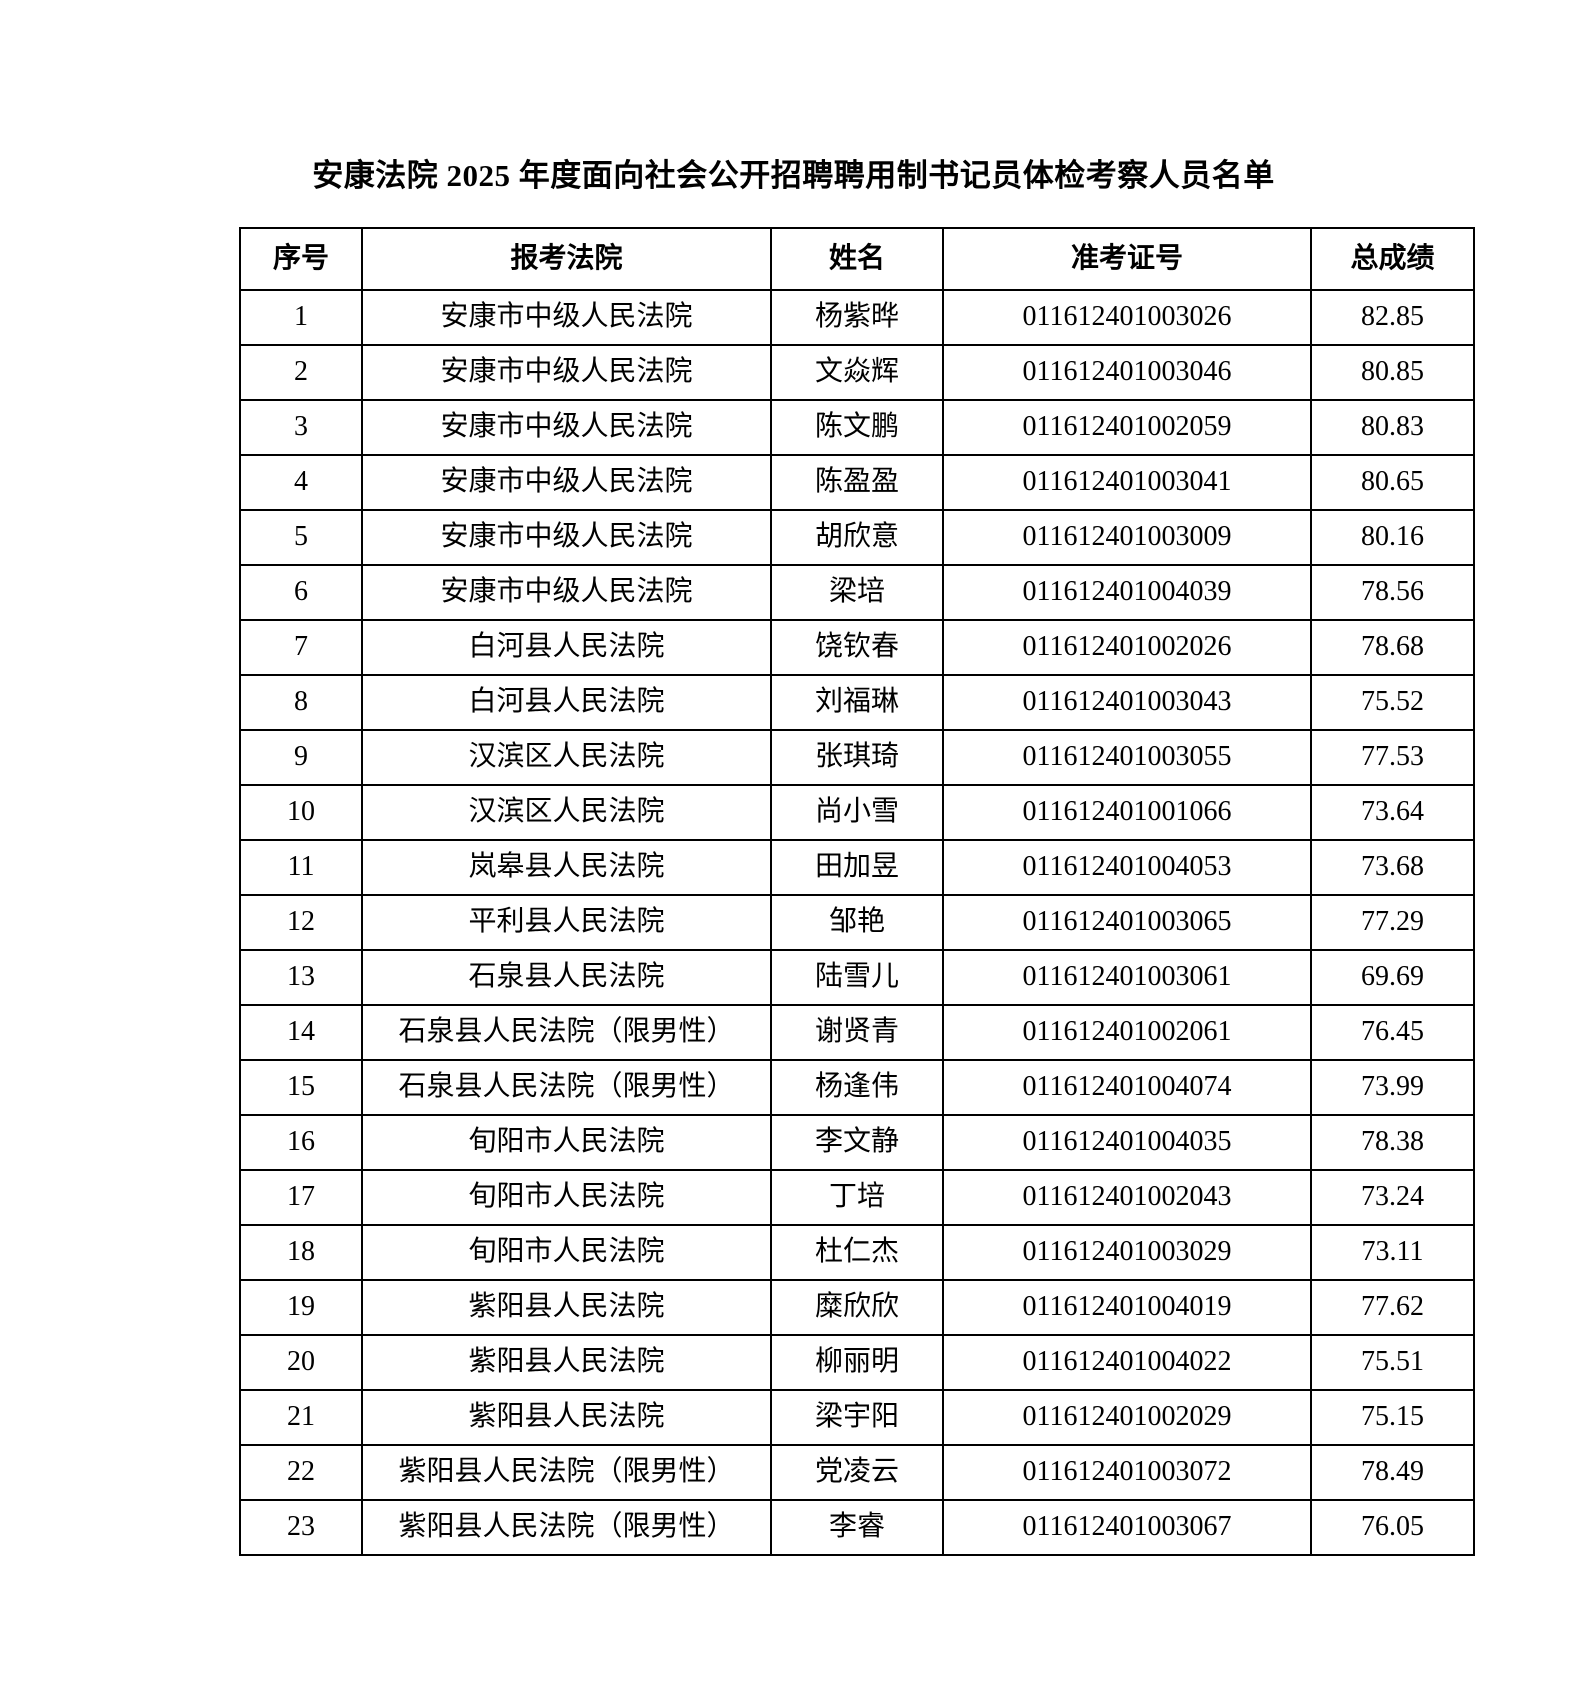  Describe the element at coordinates (1392, 702) in the screenshot. I see `score-cell: 75.52` at that location.